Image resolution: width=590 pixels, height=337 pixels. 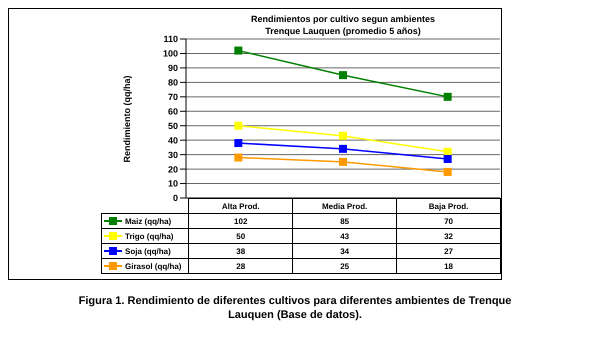 What do you see at coordinates (145, 236) in the screenshot?
I see `legend-label: Trigo (qq/ha)` at bounding box center [145, 236].